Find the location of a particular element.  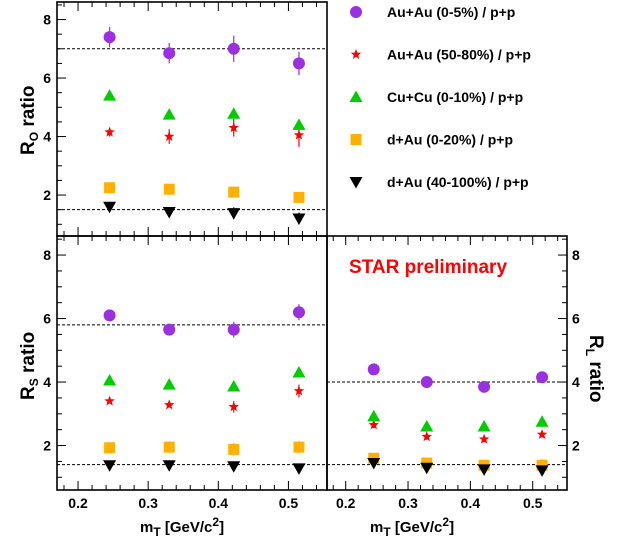

x-axis-title-left: mT [GeV/c2] is located at coordinates (182, 527).